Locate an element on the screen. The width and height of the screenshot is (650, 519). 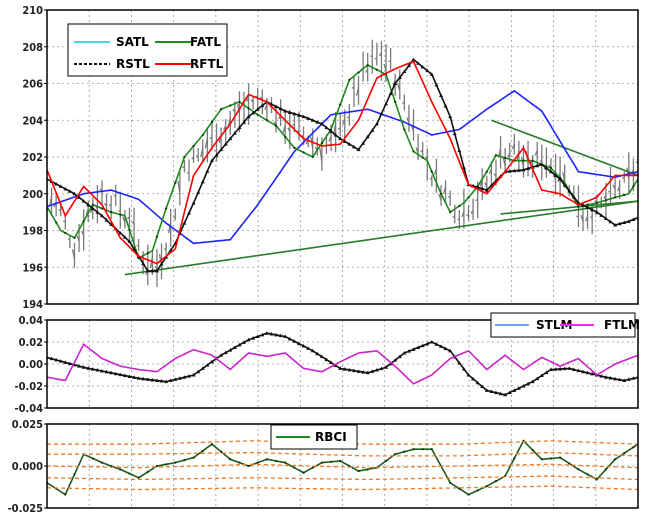
legend-label: STLM is located at coordinates (554, 325).